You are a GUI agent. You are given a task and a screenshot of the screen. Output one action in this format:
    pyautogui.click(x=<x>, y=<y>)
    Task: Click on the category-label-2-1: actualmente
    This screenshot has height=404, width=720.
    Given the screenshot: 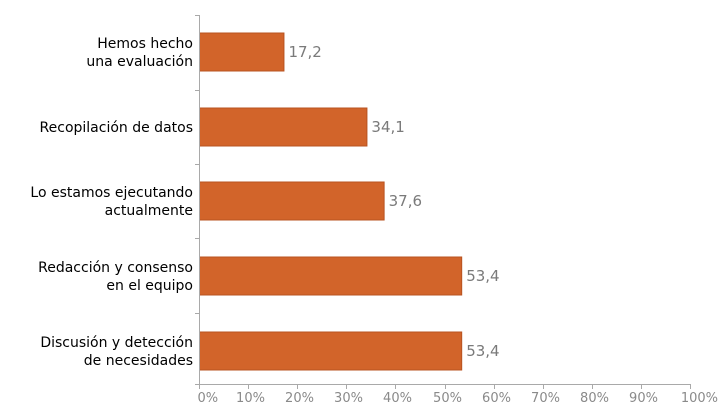 What is the action you would take?
    pyautogui.click(x=149, y=211)
    